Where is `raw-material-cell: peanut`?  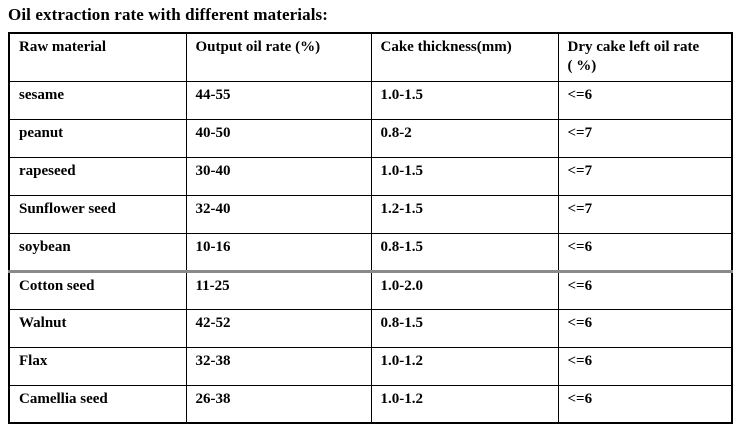 raw-material-cell: peanut is located at coordinates (97, 138).